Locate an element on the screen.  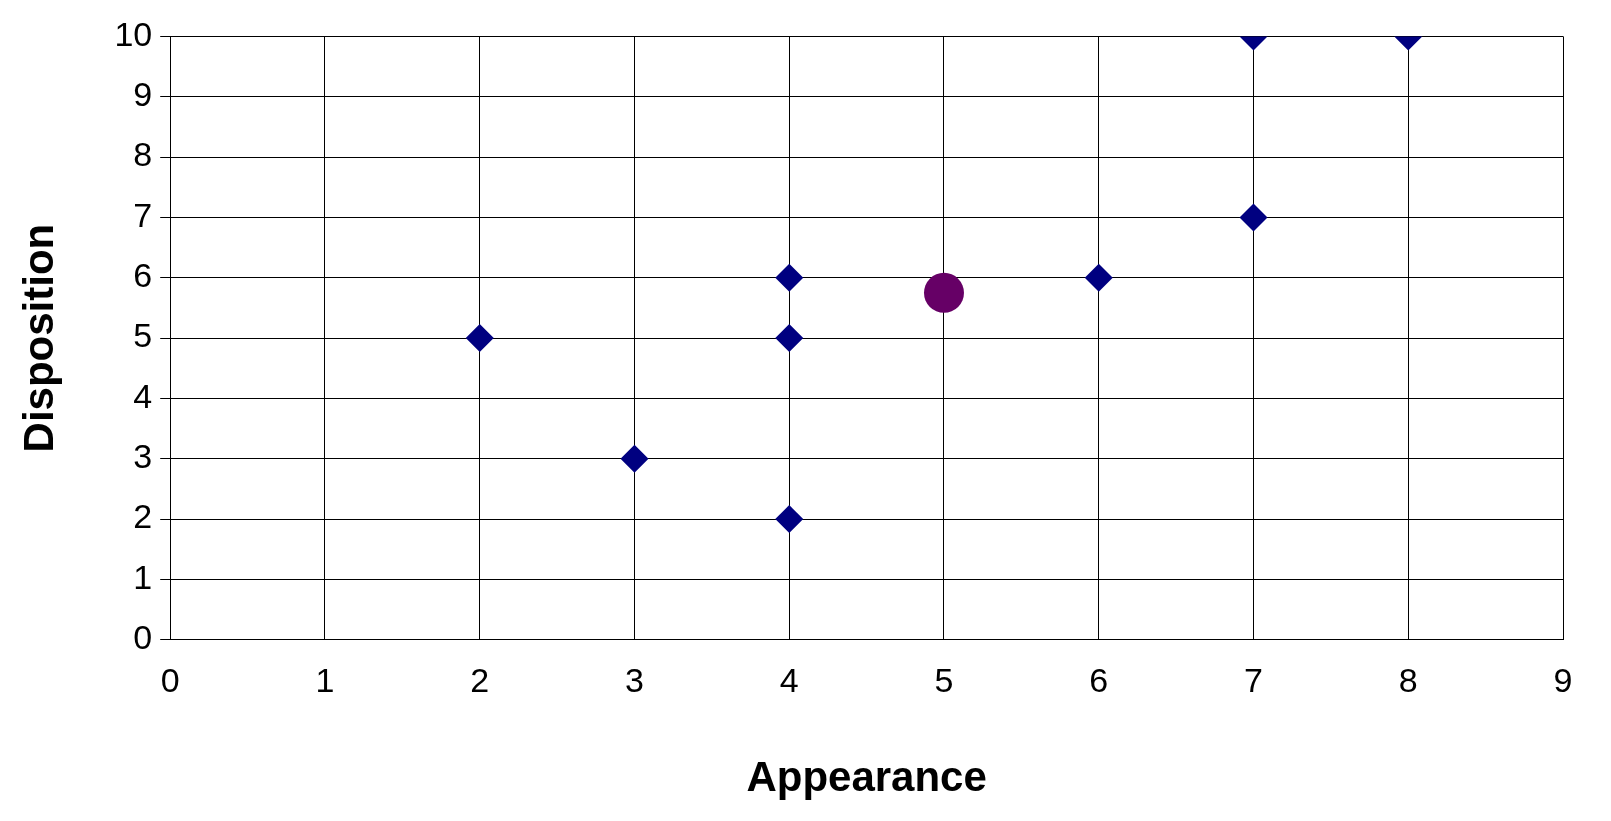
y-tick-label: 7 is located at coordinates (143, 214).